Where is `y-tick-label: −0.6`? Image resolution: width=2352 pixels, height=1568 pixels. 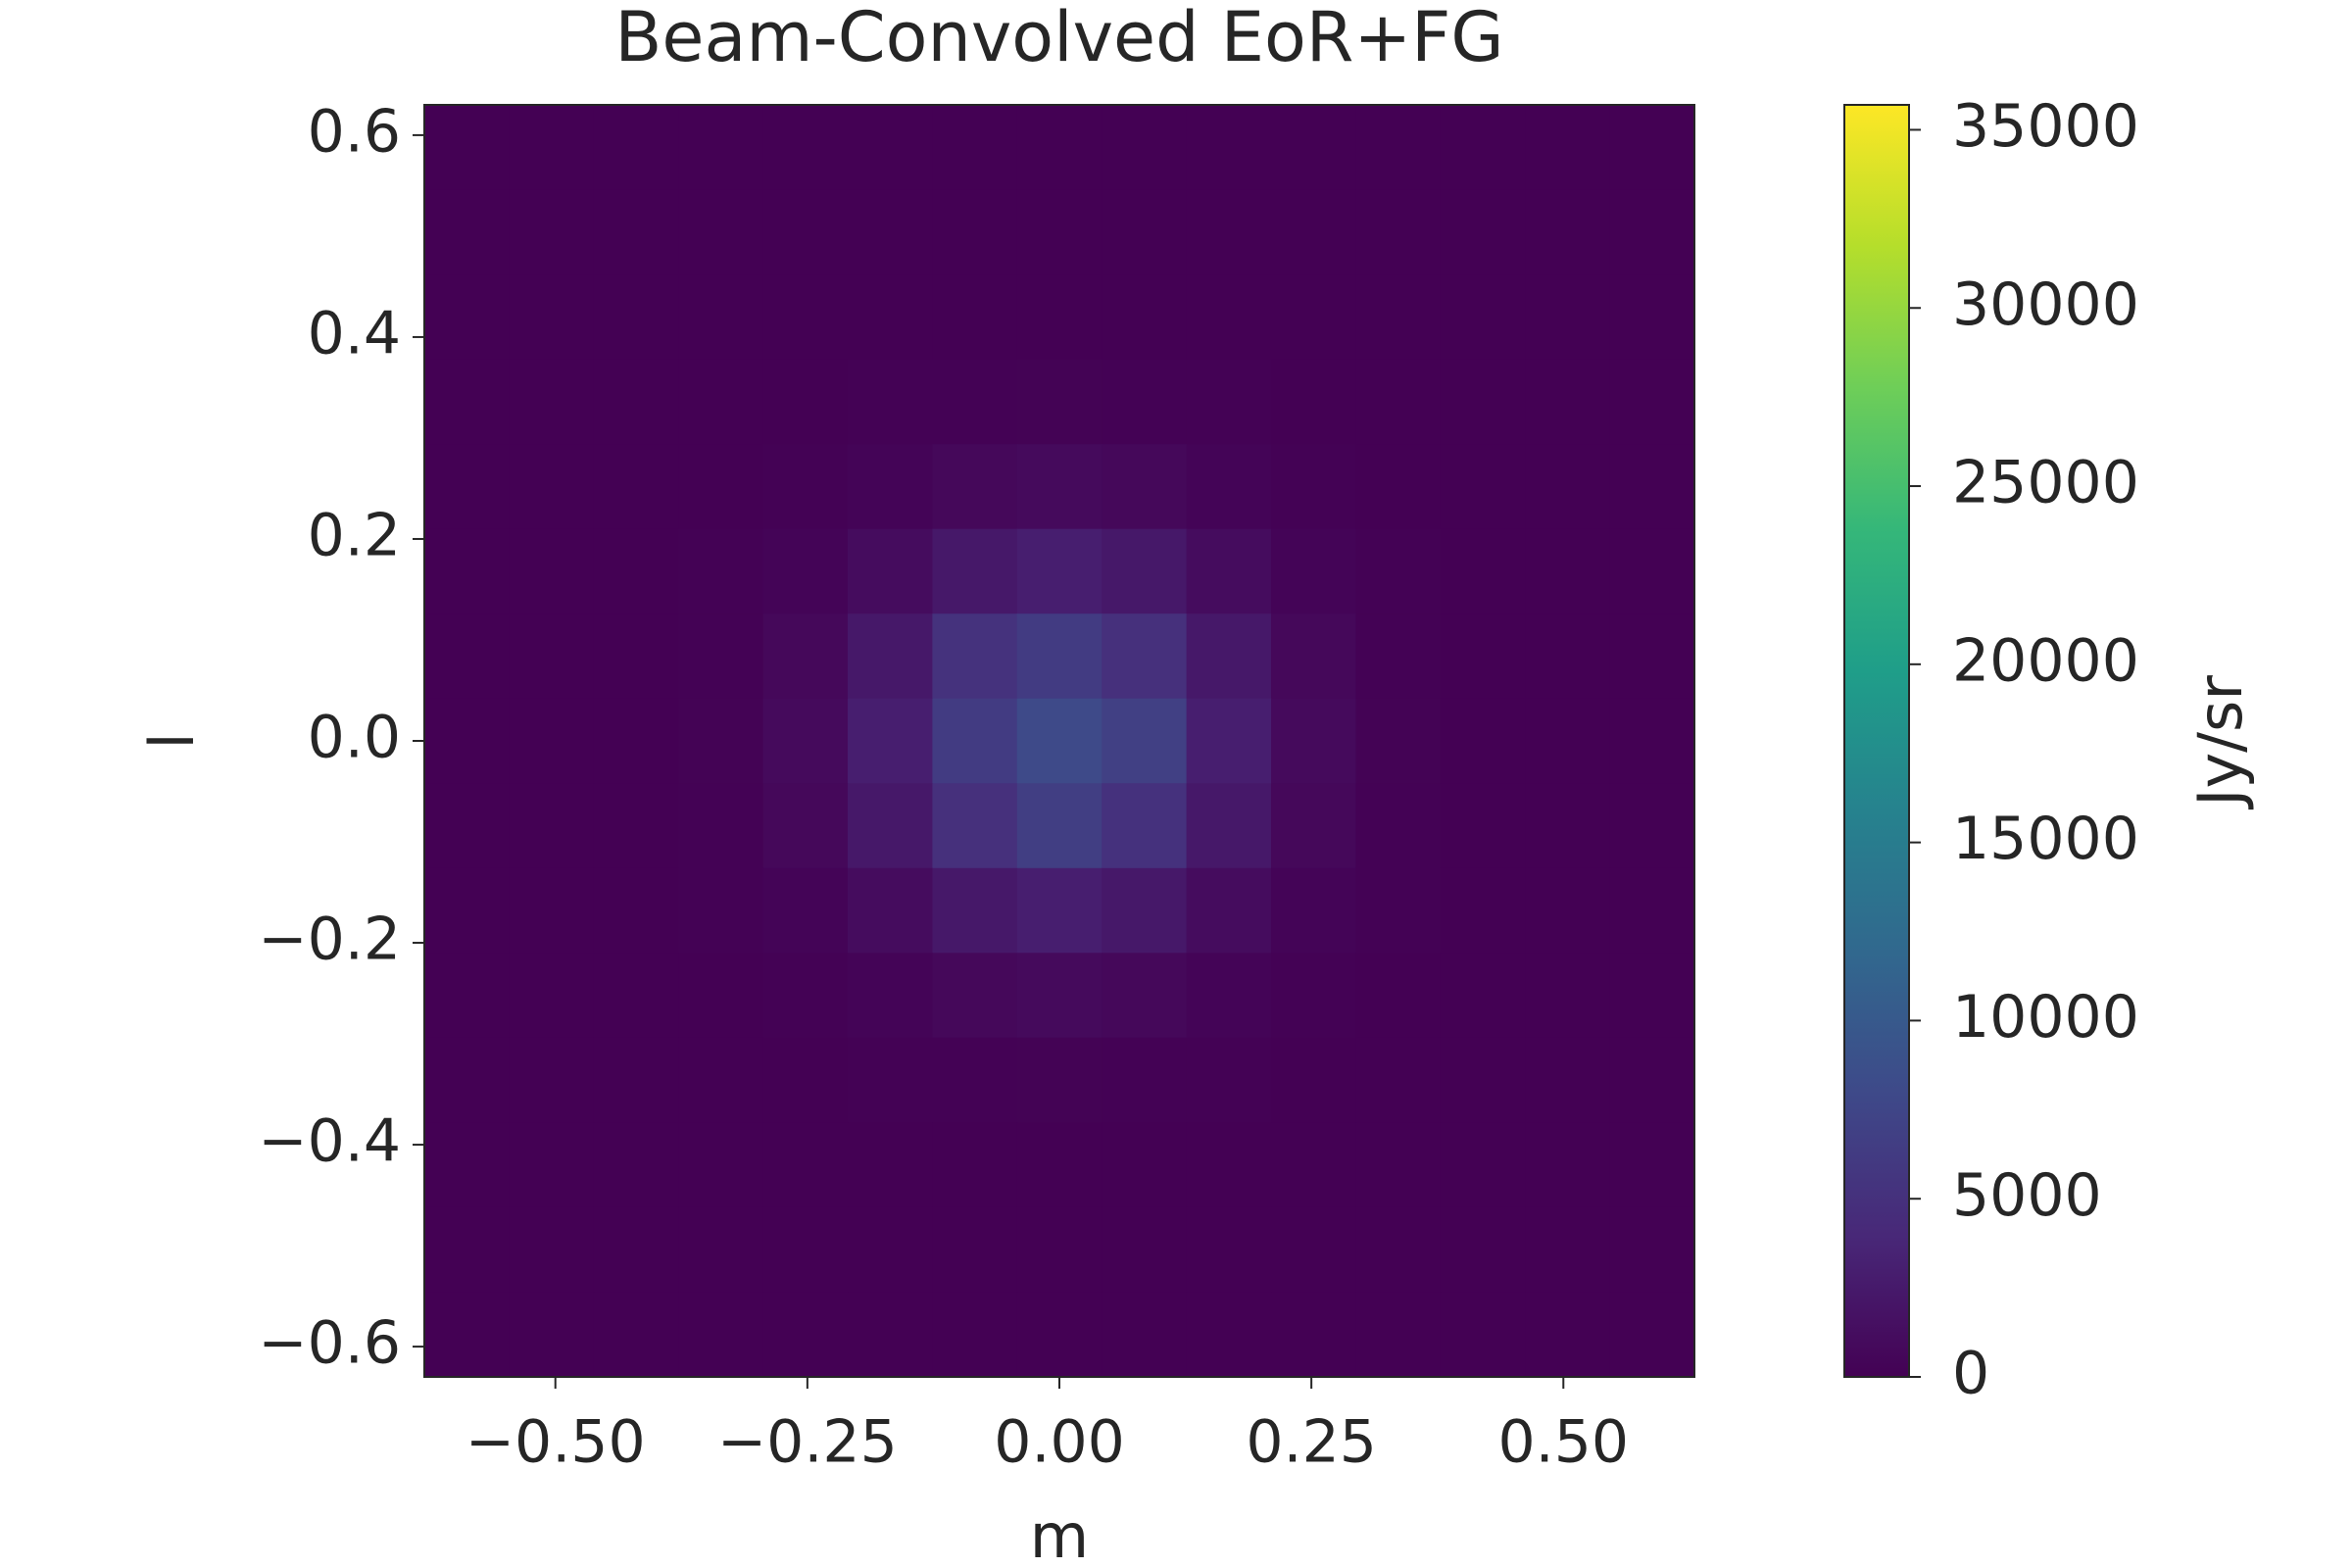
y-tick-label: −0.6 is located at coordinates (329, 1343).